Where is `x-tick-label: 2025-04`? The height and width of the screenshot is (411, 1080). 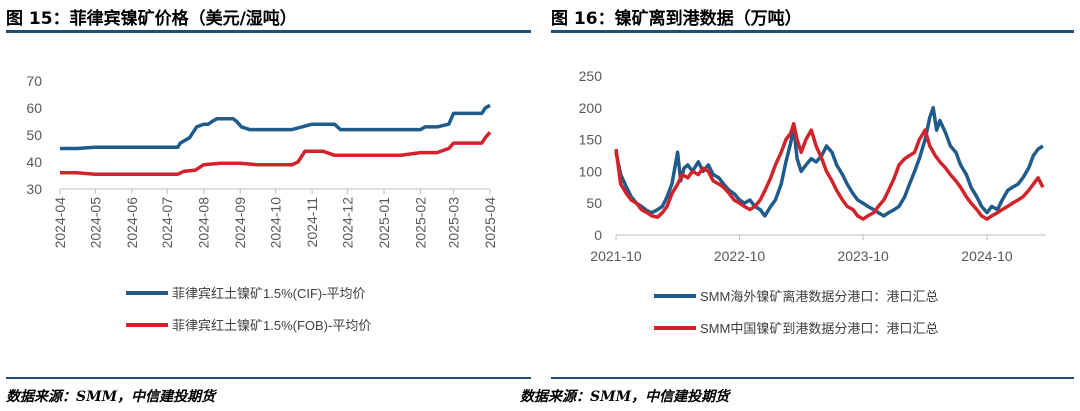 x-tick-label: 2025-04 is located at coordinates (490, 223).